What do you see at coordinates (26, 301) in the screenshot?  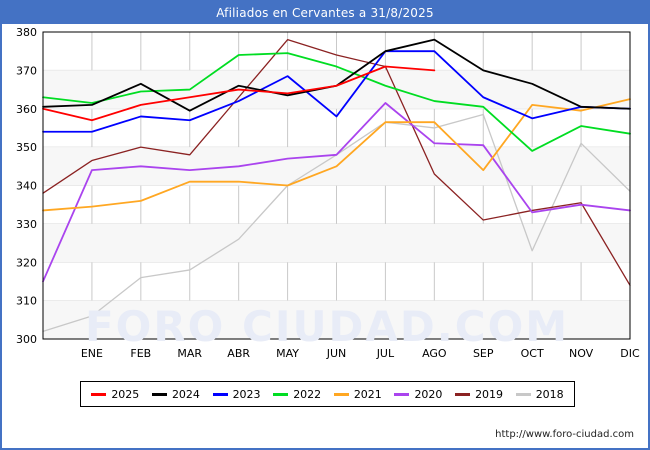 I see `y-tick-label: 310` at bounding box center [26, 301].